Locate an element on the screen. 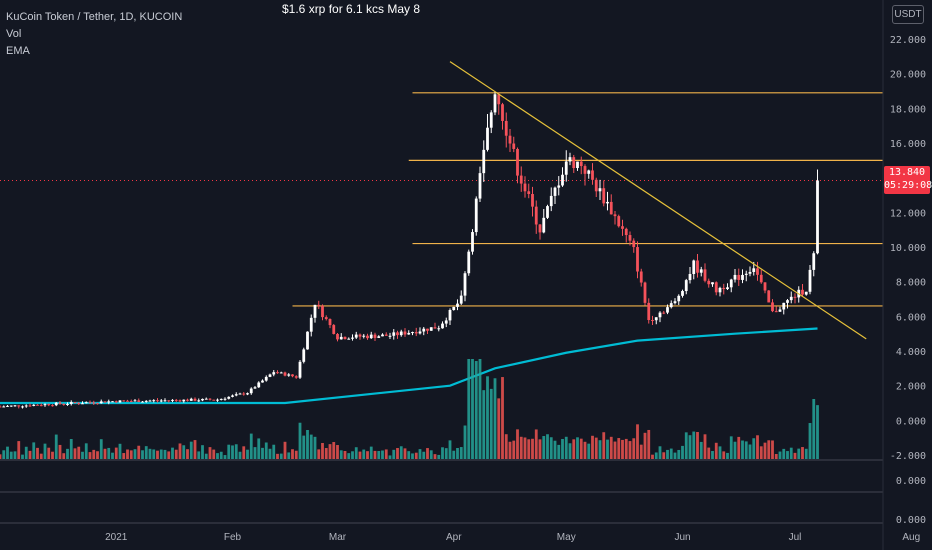  last-price-tag: 13.840 05:29:08 is located at coordinates (908, 180).